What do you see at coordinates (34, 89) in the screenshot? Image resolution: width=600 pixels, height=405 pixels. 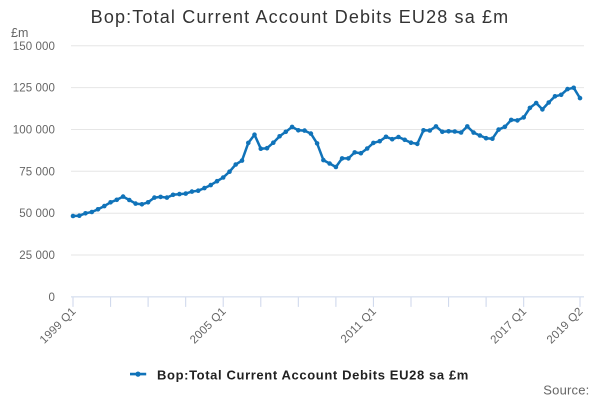 I see `svg-text: 125 000` at bounding box center [34, 89].